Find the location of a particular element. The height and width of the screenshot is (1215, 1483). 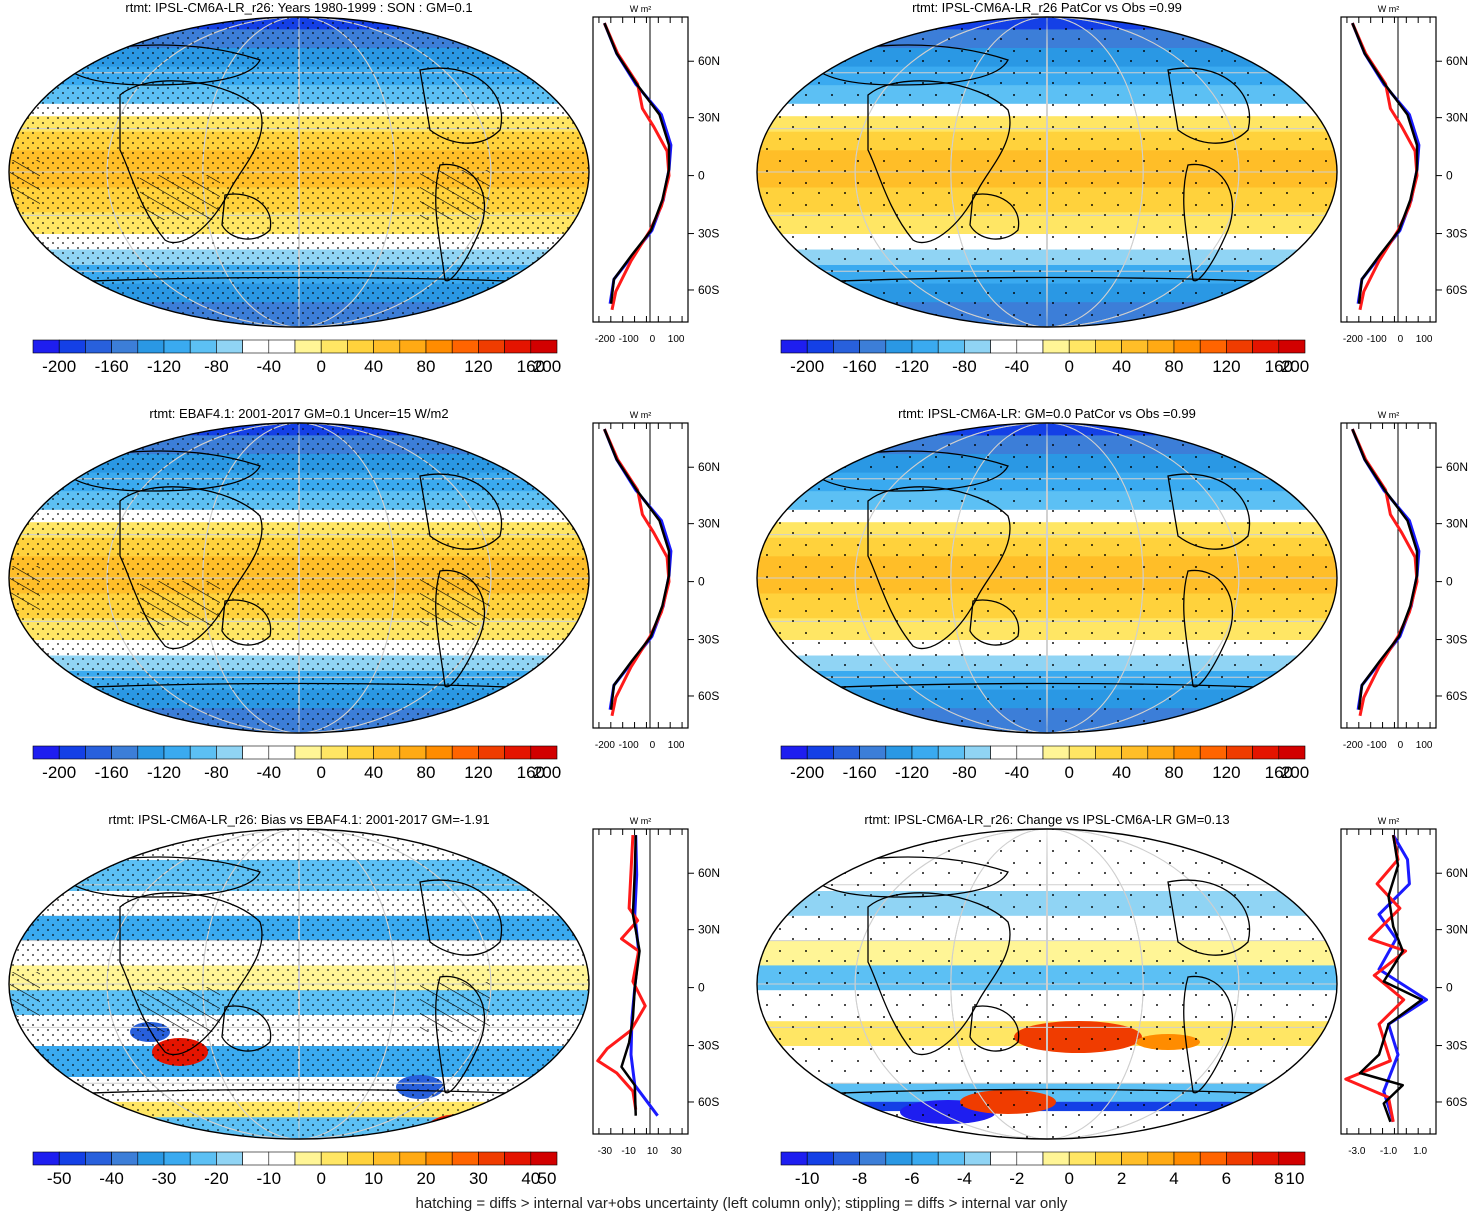

zonal-frame is located at coordinates (640, 575).